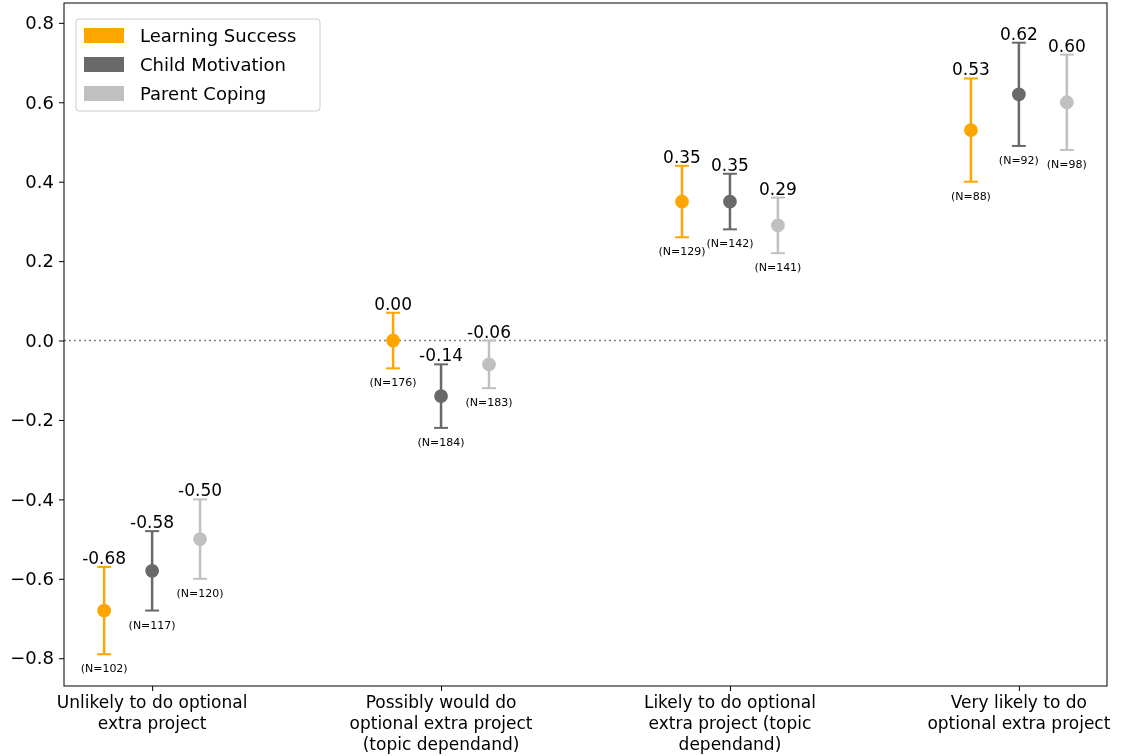 Image resolution: width=1131 pixels, height=756 pixels. Describe the element at coordinates (778, 268) in the screenshot. I see `annotation: (N=141)` at that location.